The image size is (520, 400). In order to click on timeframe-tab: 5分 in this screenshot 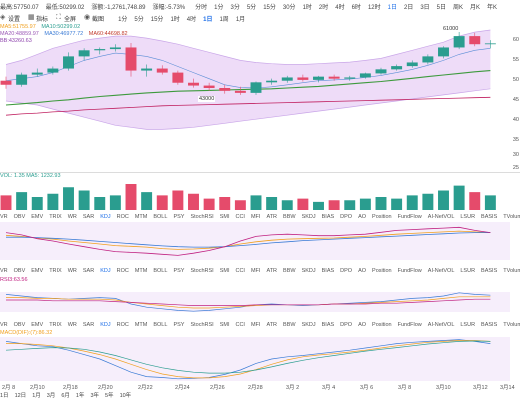, I will do `click(251, 7)`.